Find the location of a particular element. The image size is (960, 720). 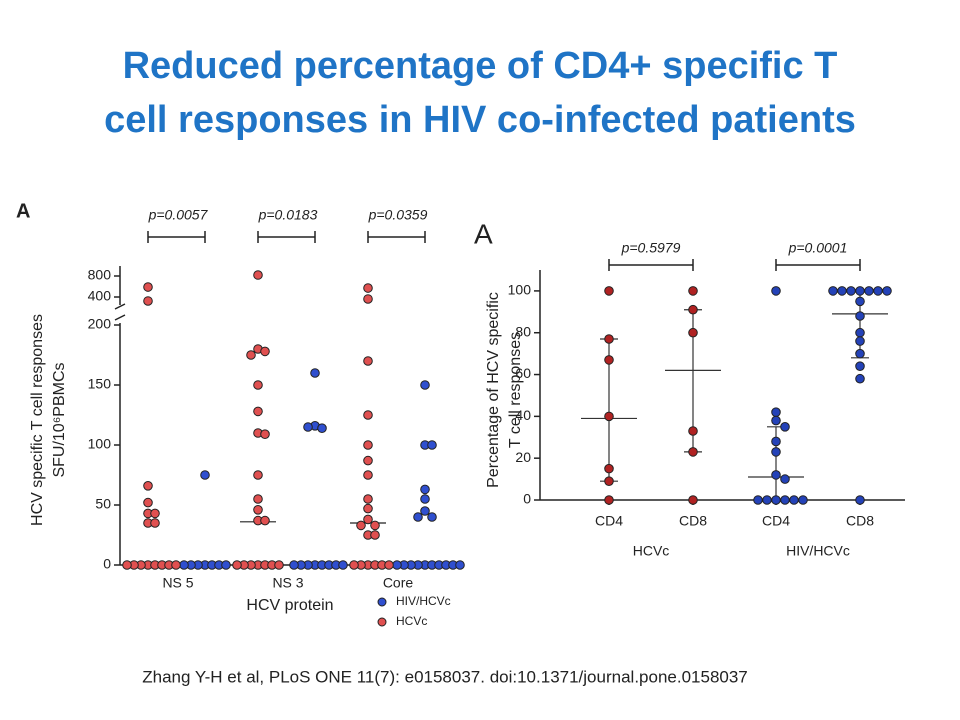

y-axis-label: T cell responses is located at coordinates (515, 390).